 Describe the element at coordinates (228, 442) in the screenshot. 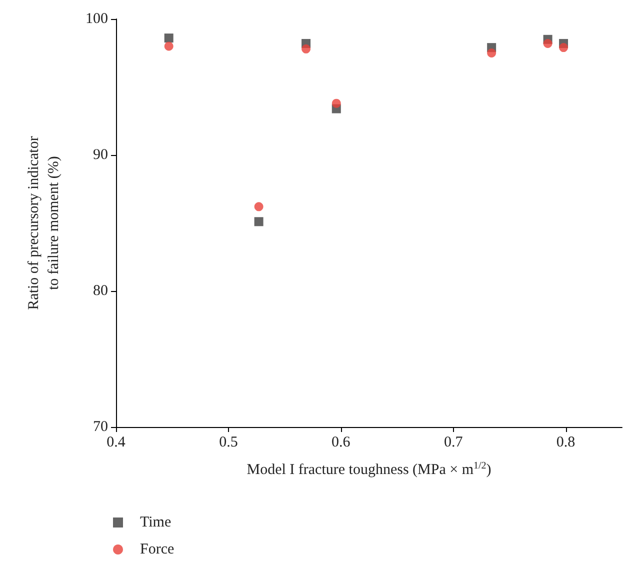

I see `x-tick-label: 0.5` at that location.